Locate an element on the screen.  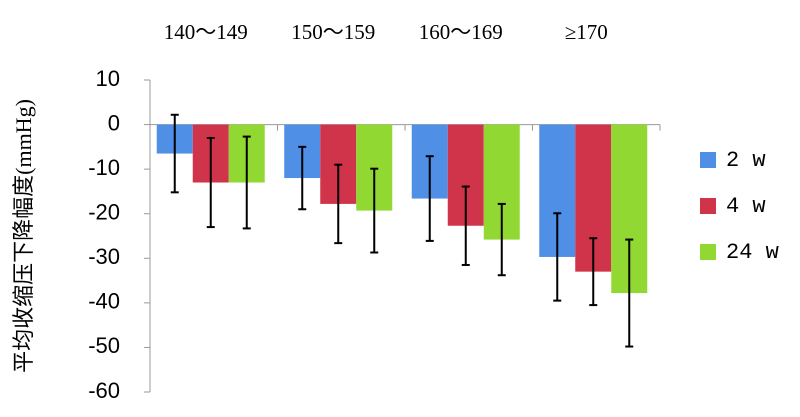
y-tick-label: -50 is located at coordinates (104, 345).